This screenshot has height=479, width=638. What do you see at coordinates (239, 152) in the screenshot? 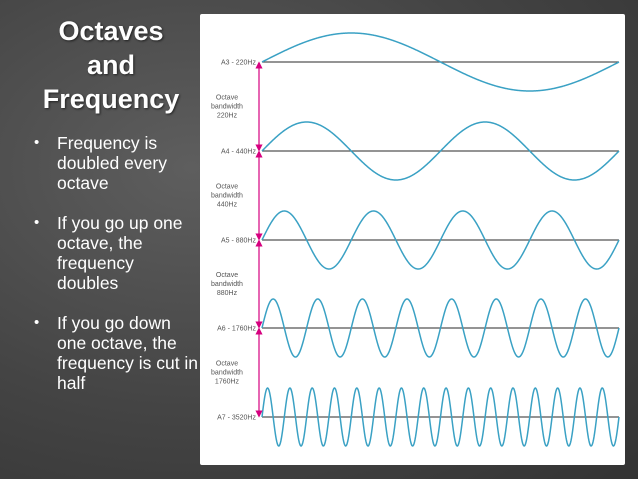
I see `wave-label: A4 - 440Hz` at bounding box center [239, 152].